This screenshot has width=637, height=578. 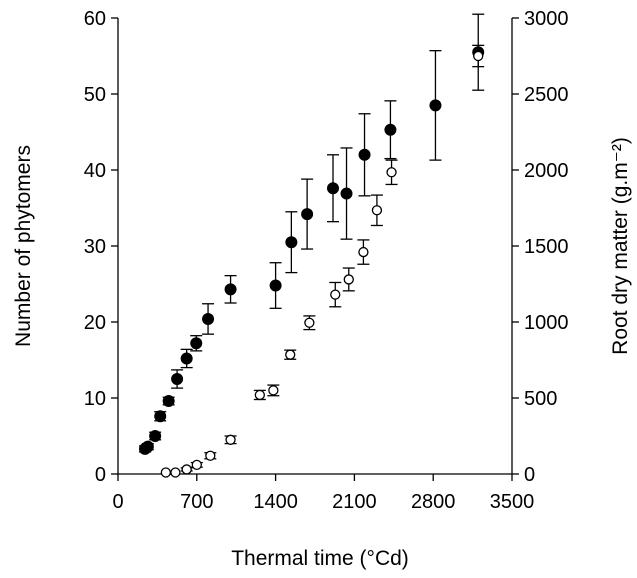 What do you see at coordinates (546, 19) in the screenshot?
I see `y-right-tick-label: 3000` at bounding box center [546, 19].